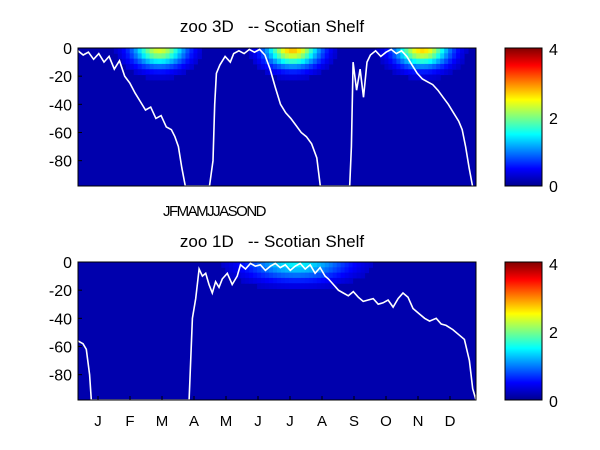  What do you see at coordinates (322, 421) in the screenshot?
I see `x-tick-label: A` at bounding box center [322, 421].